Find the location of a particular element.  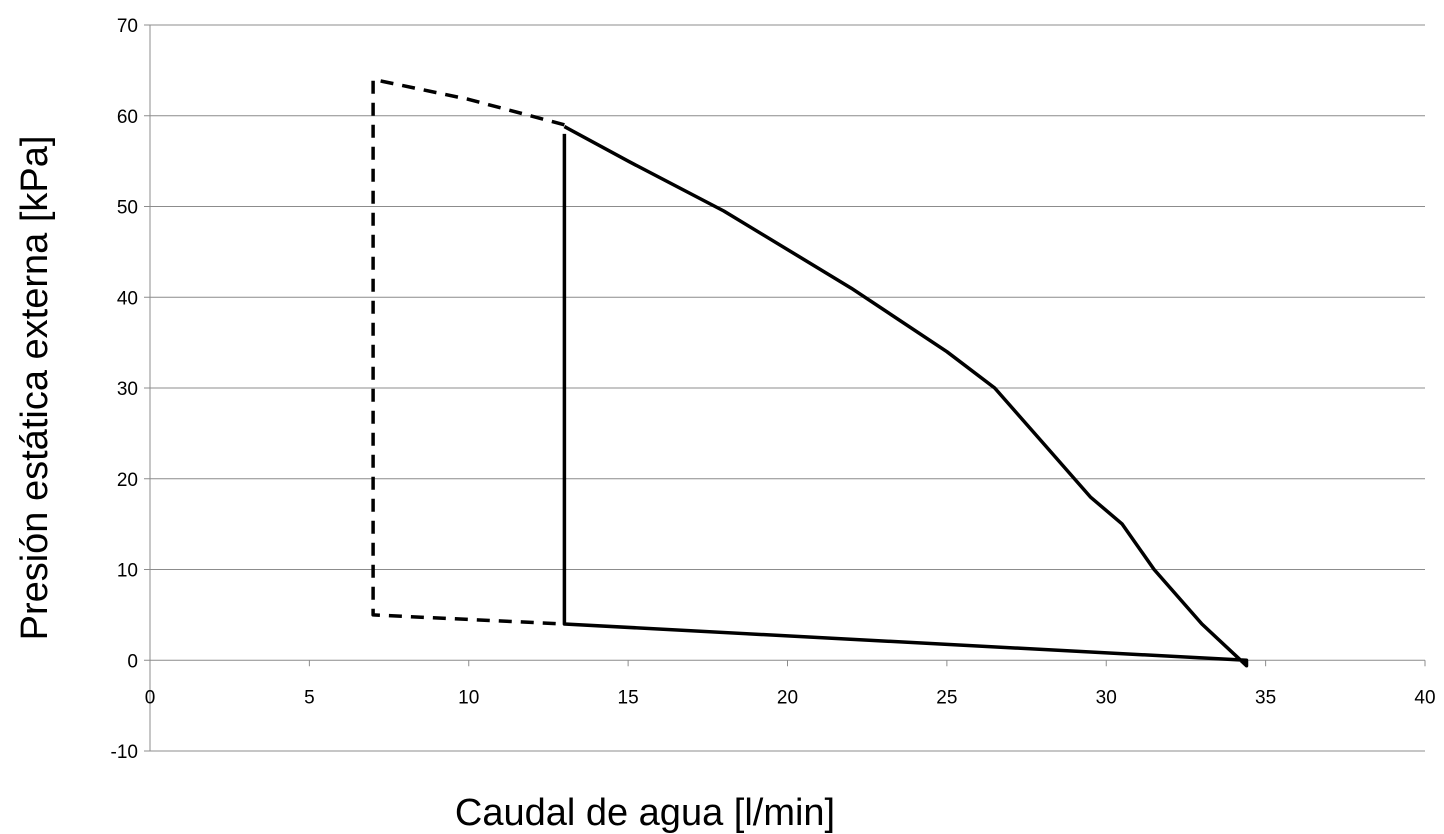

x-tick-label: 20 is located at coordinates (787, 697).